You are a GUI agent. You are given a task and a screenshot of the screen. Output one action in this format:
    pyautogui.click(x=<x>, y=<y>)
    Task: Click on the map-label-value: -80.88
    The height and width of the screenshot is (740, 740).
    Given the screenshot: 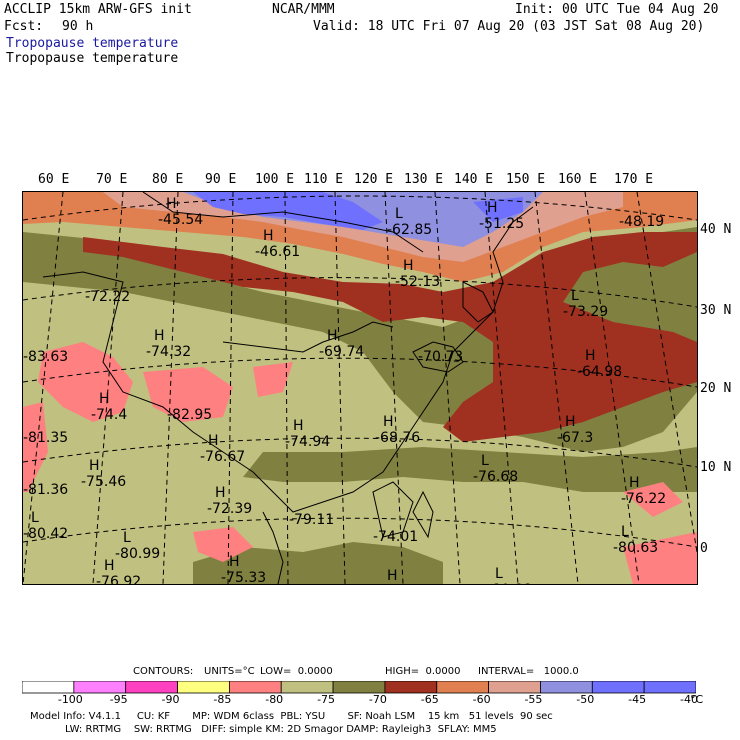 What is the action you would take?
    pyautogui.click(x=509, y=583)
    